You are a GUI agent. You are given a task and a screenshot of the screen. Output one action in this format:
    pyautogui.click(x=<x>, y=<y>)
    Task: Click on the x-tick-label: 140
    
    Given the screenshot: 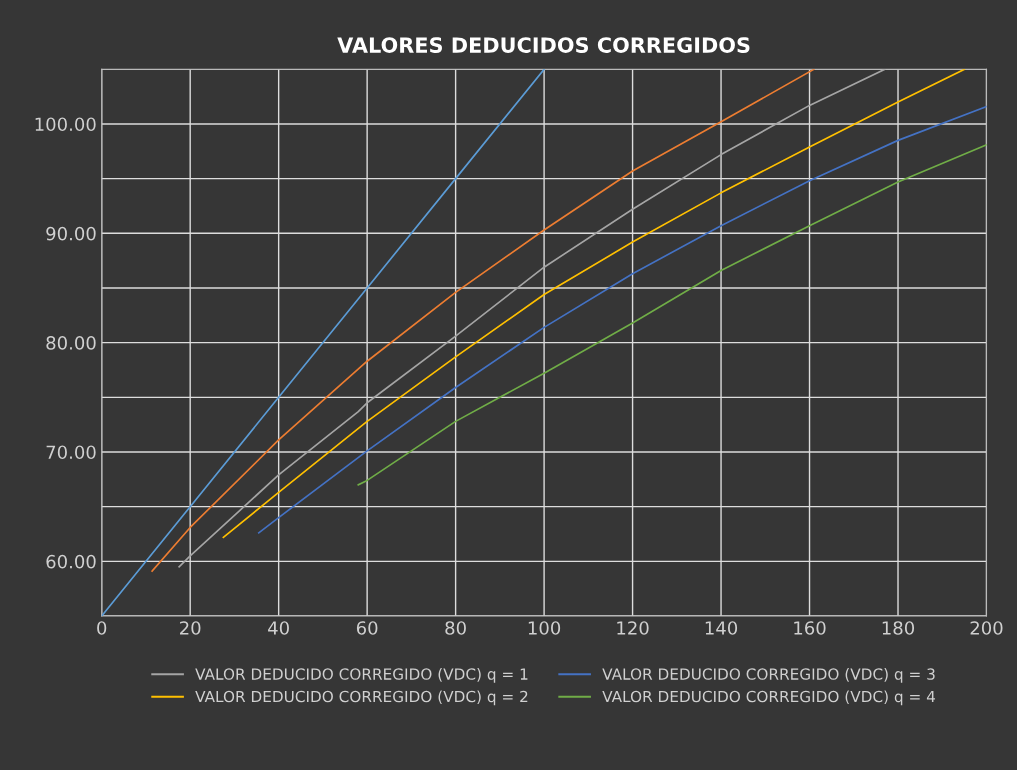 What is the action you would take?
    pyautogui.click(x=721, y=628)
    